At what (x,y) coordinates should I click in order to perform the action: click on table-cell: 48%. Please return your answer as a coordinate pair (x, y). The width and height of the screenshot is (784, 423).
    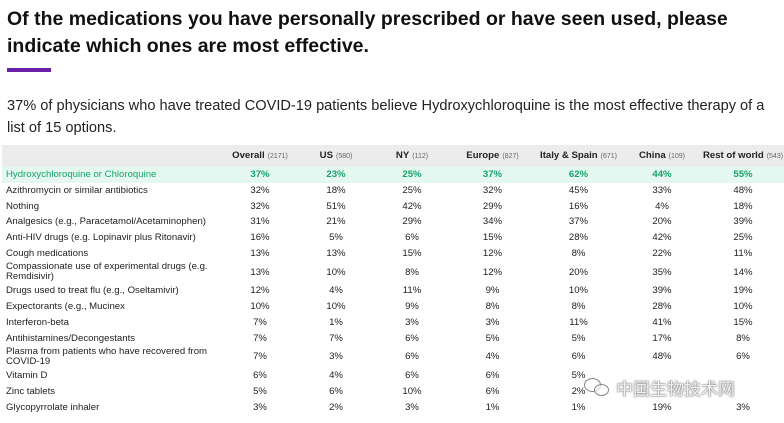
    Looking at the image, I should click on (743, 191).